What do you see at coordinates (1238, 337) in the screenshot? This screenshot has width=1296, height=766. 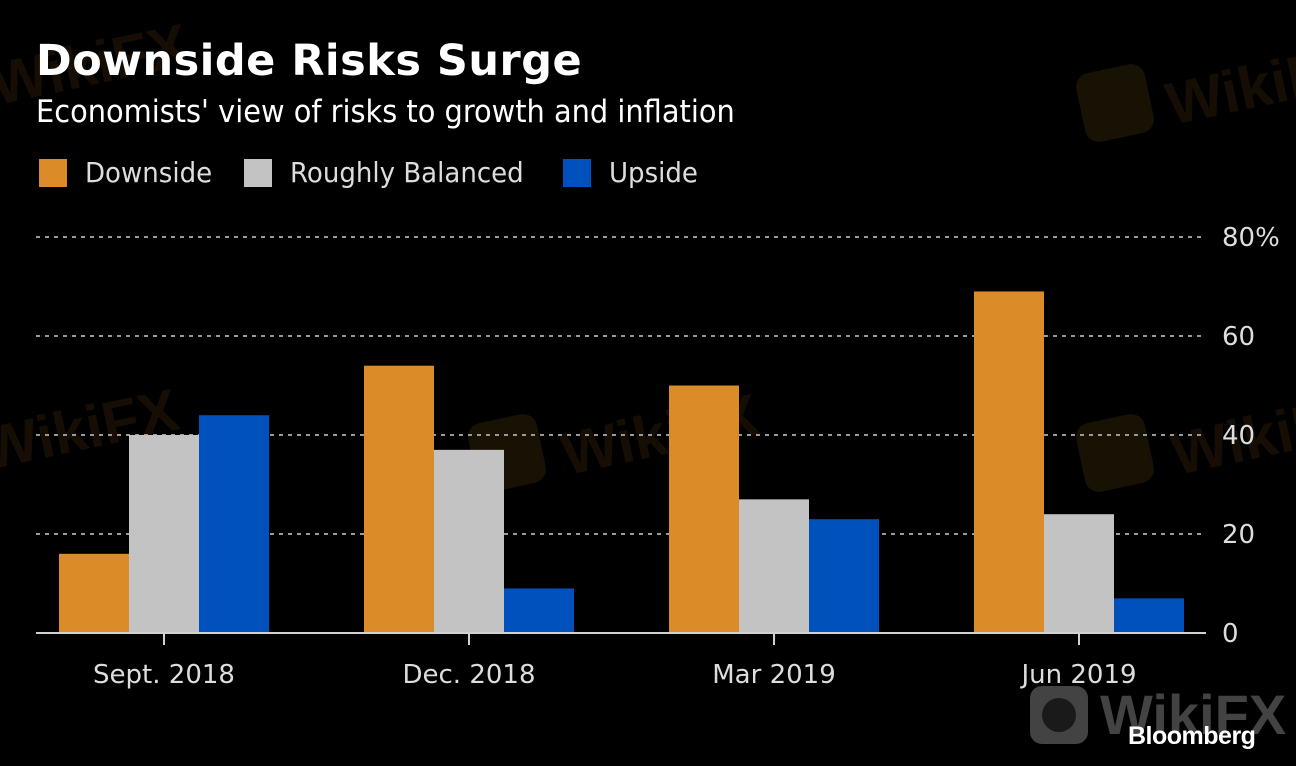 I see `y-tick-label: 60` at bounding box center [1238, 337].